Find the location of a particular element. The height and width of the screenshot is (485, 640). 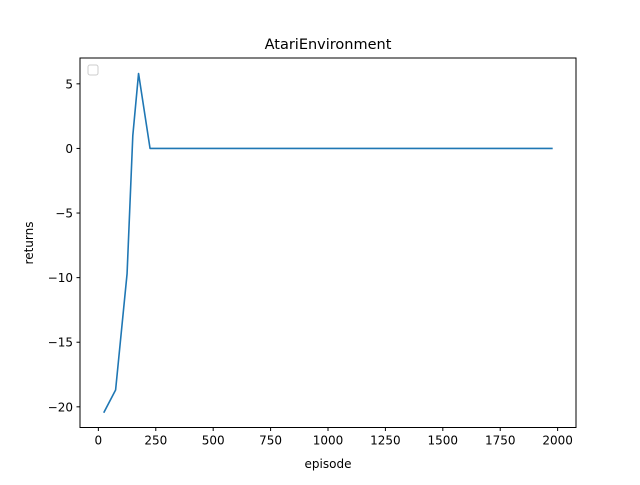

x-tick-label: 2000 is located at coordinates (557, 441).